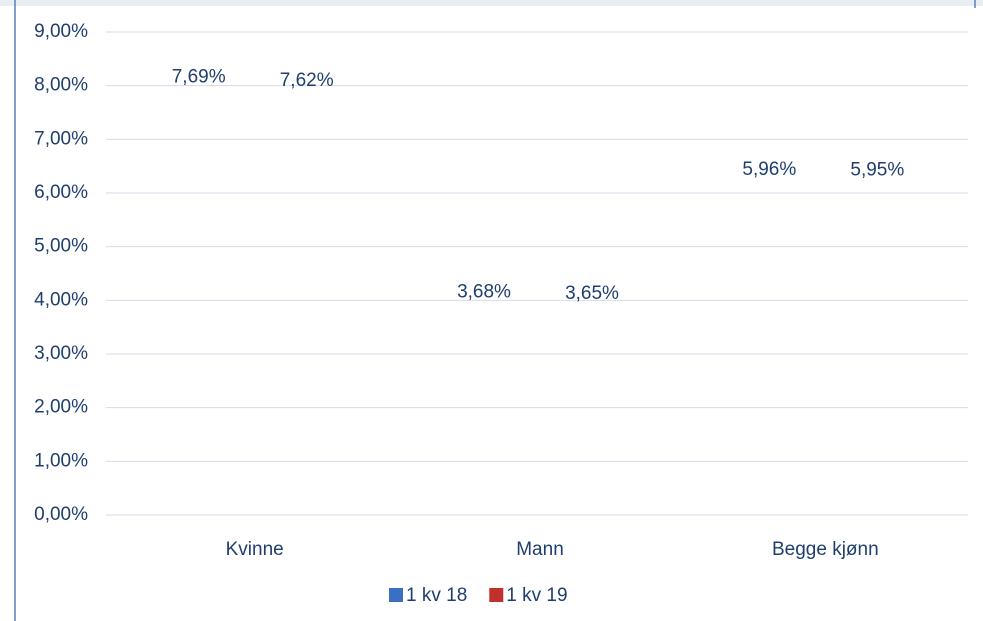 The image size is (983, 621). Describe the element at coordinates (491, 3) in the screenshot. I see `top-strip` at that location.